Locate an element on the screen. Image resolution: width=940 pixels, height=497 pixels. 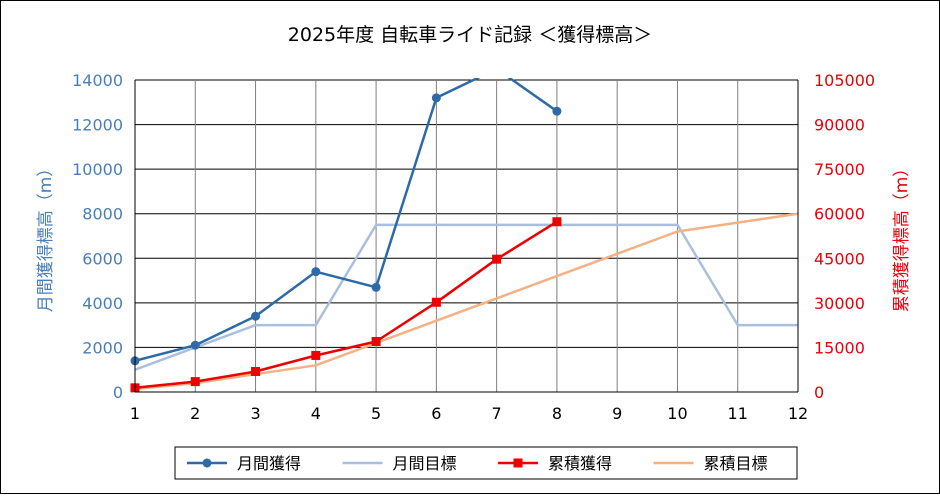
legend-label: 月間目標 is located at coordinates (425, 463).